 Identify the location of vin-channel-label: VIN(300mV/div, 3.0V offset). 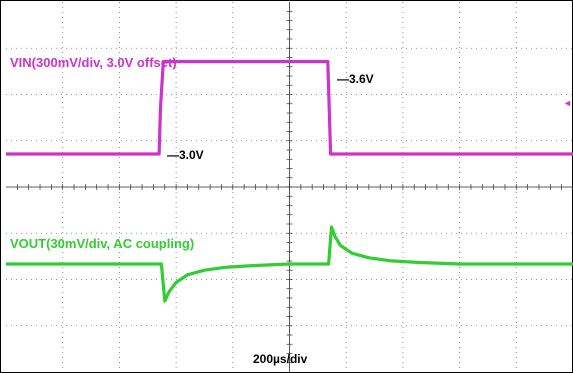
(93, 62).